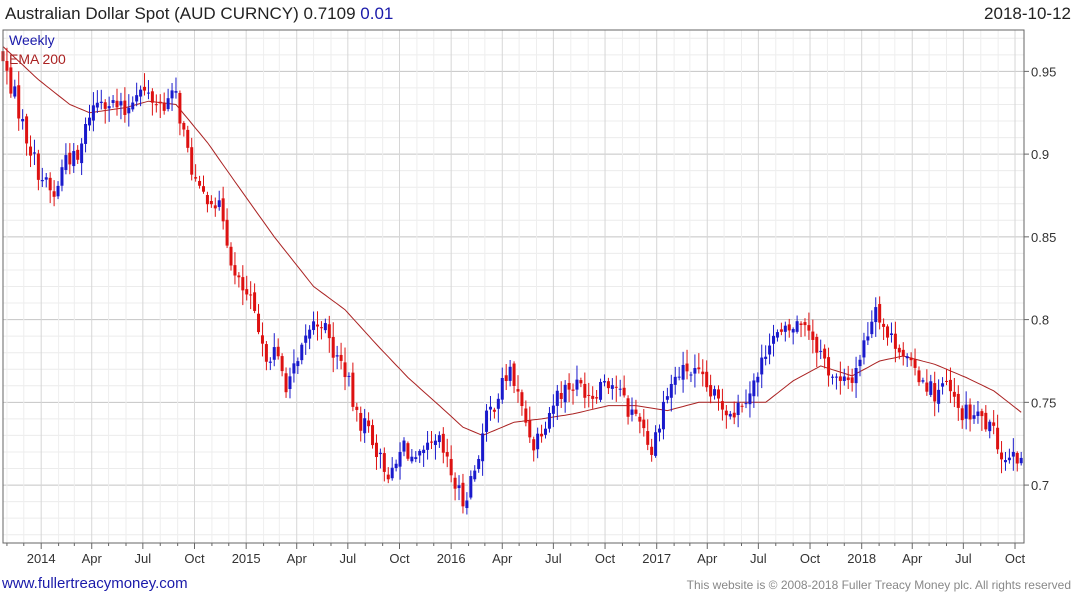  Describe the element at coordinates (95, 583) in the screenshot. I see `site-link: www.fullertreacymoney.com` at that location.